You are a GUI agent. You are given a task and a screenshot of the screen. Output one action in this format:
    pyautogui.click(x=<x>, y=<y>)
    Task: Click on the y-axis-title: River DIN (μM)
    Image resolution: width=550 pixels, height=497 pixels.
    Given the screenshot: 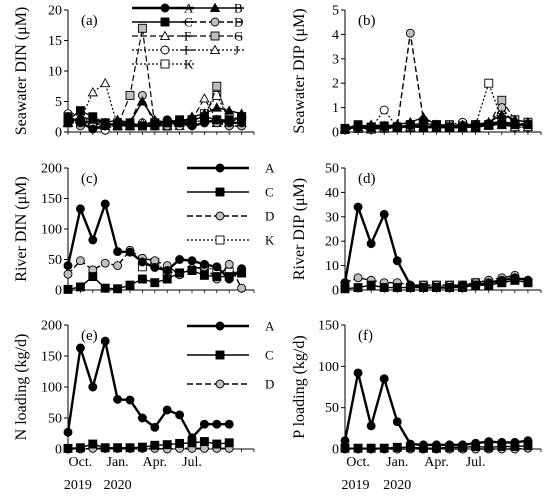 What is the action you would take?
    pyautogui.click(x=21, y=228)
    